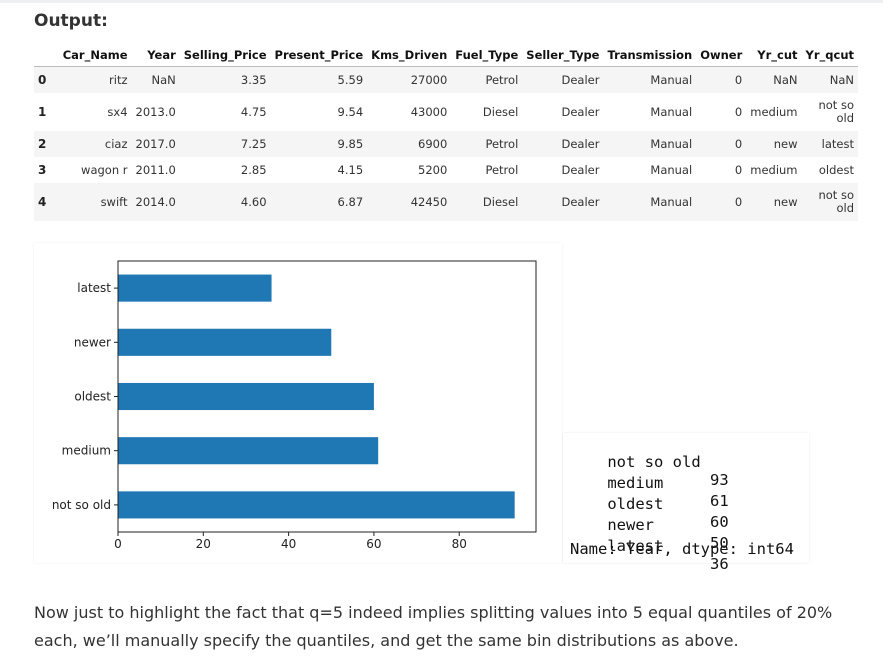 This screenshot has width=883, height=669. I want to click on table-cell: 4.15, so click(350, 169).